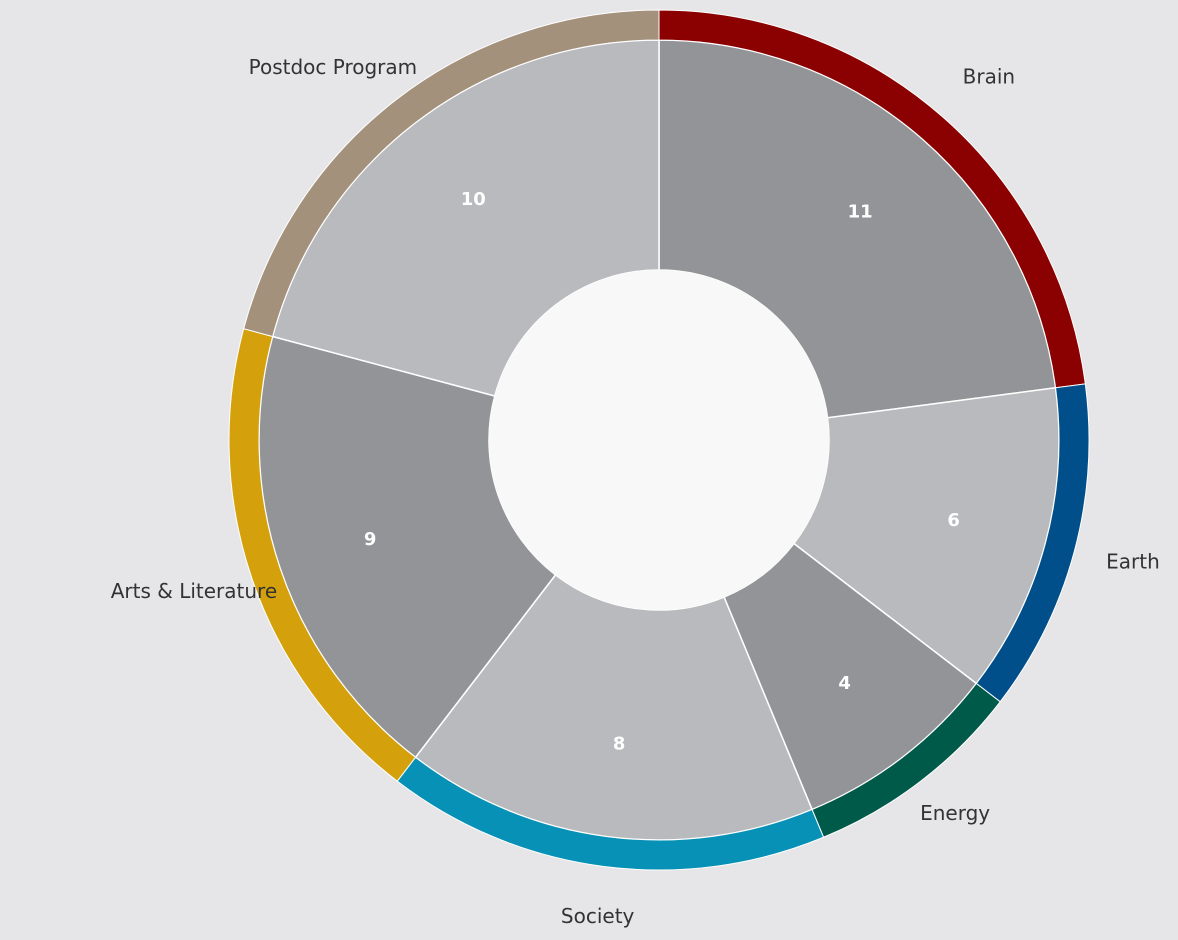  I want to click on category-label-postdoc-program: Postdoc Program, so click(333, 67).